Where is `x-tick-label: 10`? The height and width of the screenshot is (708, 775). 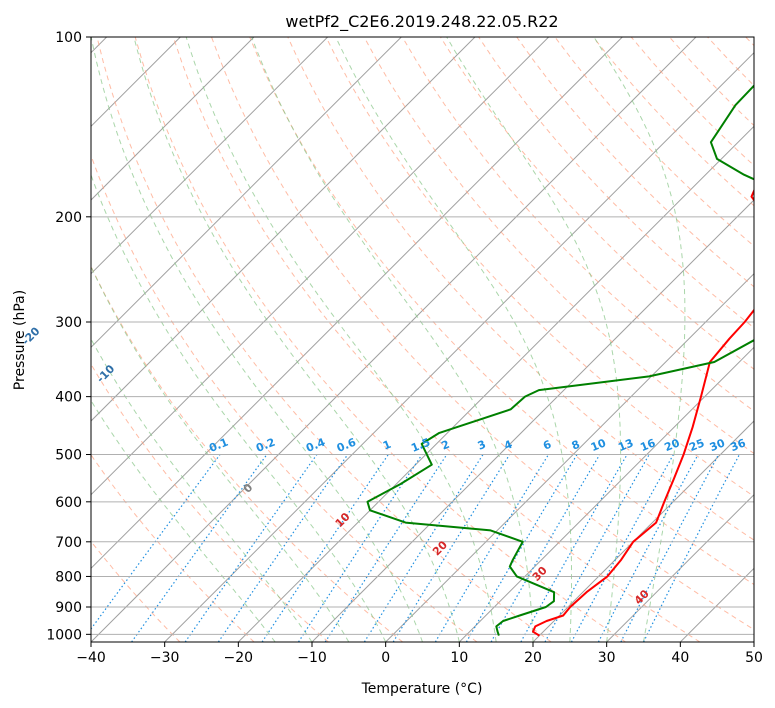
x-tick-label: 10 is located at coordinates (459, 658).